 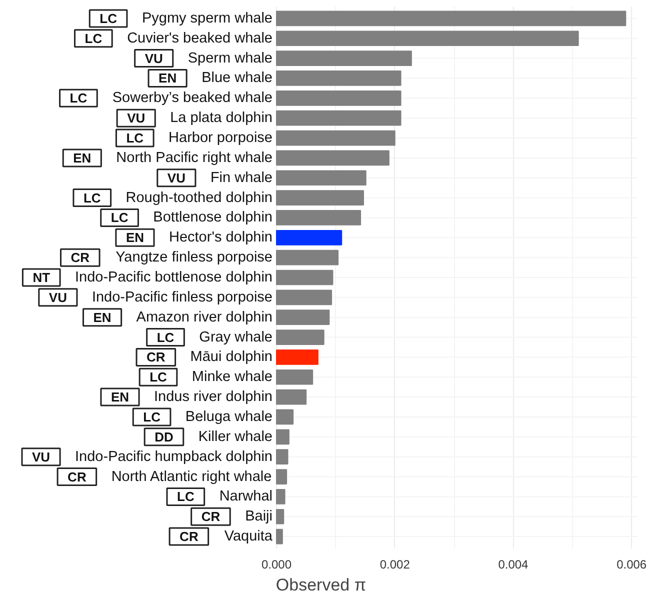 What do you see at coordinates (174, 278) in the screenshot?
I see `y-tick-label: Indo-Pacific bottlenose dolphin` at bounding box center [174, 278].